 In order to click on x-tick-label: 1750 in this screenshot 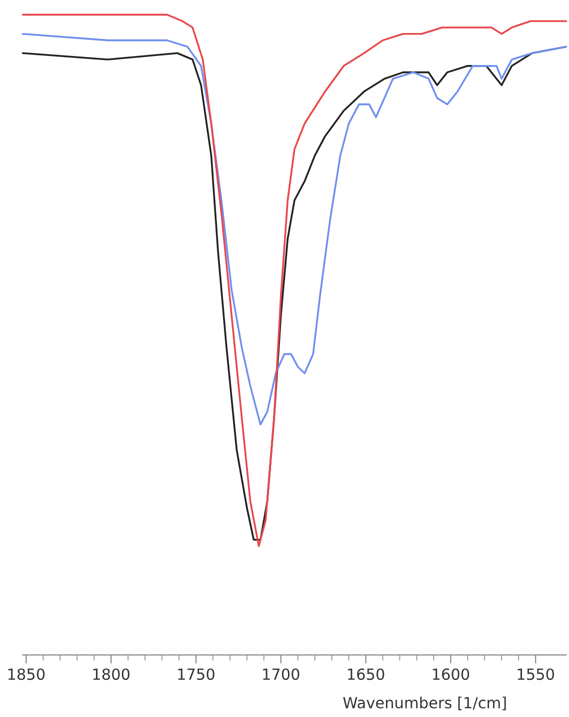, I will do `click(196, 674)`.